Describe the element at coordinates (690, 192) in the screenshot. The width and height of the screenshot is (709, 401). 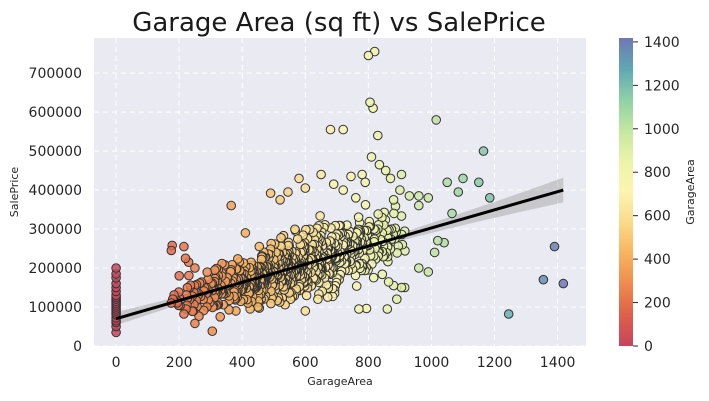
I see `colorbar-label: GarageArea` at that location.